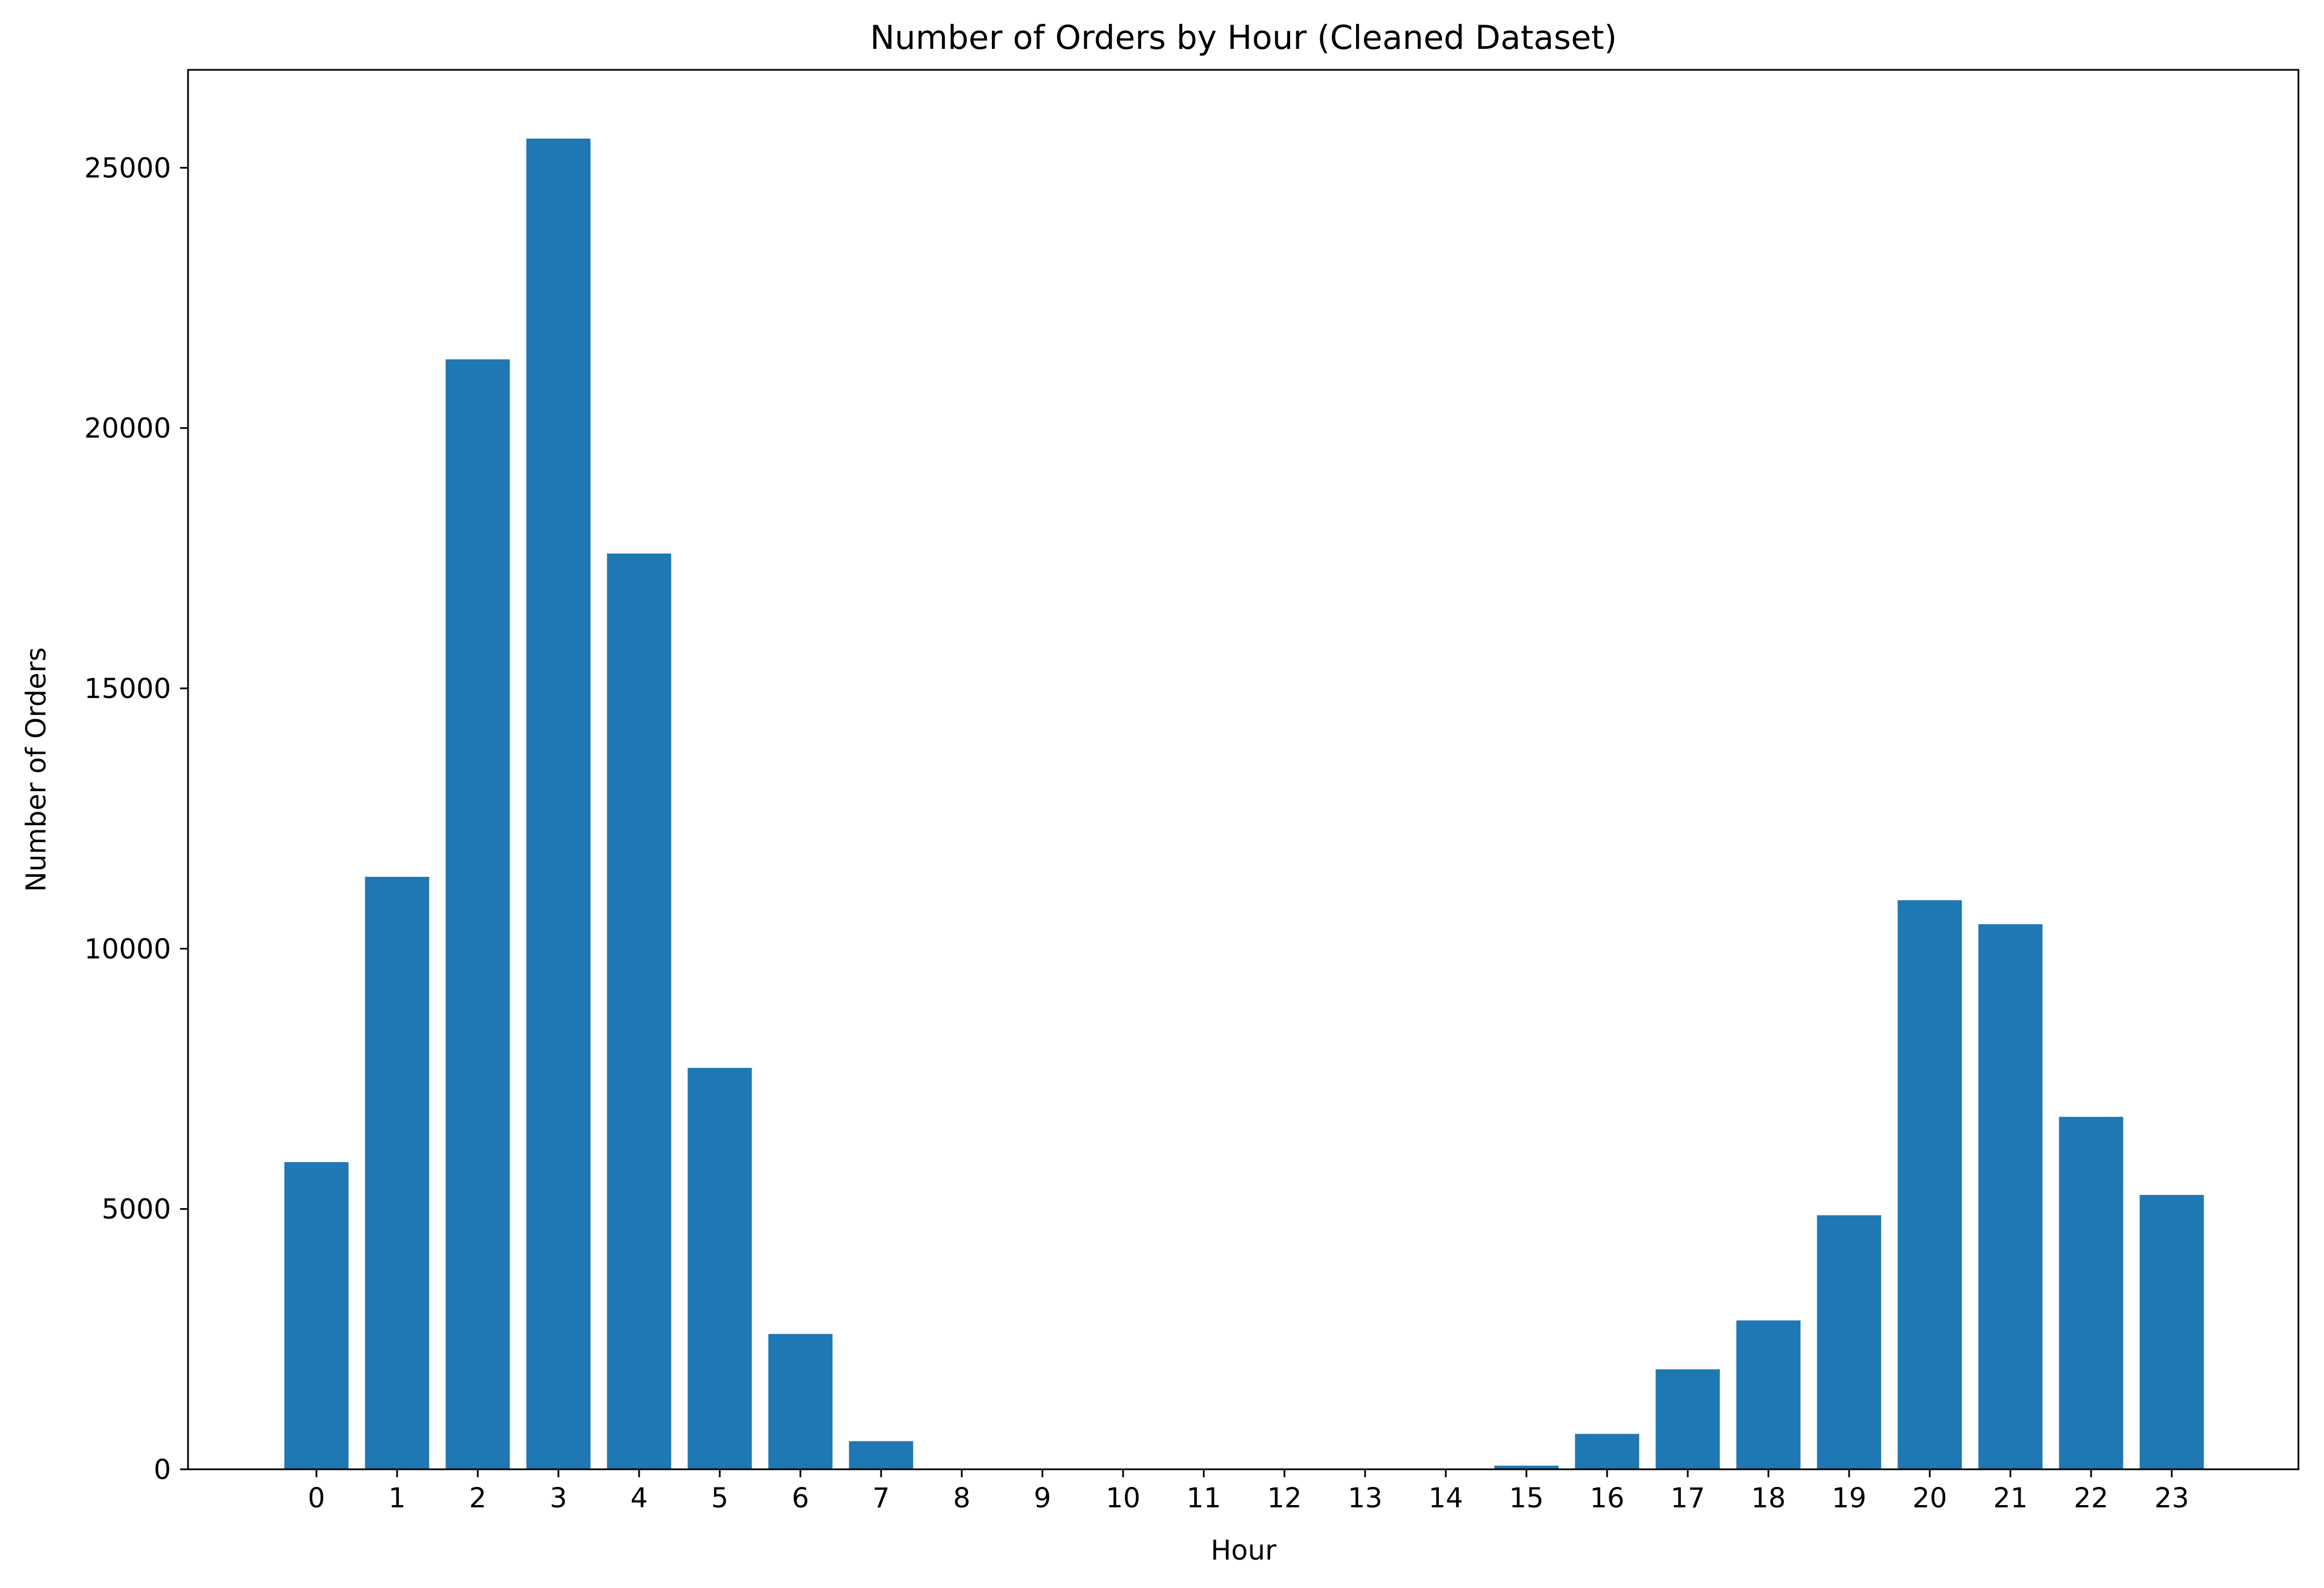 The image size is (2324, 1588). What do you see at coordinates (128, 949) in the screenshot?
I see `y-tick-label: 10000` at bounding box center [128, 949].